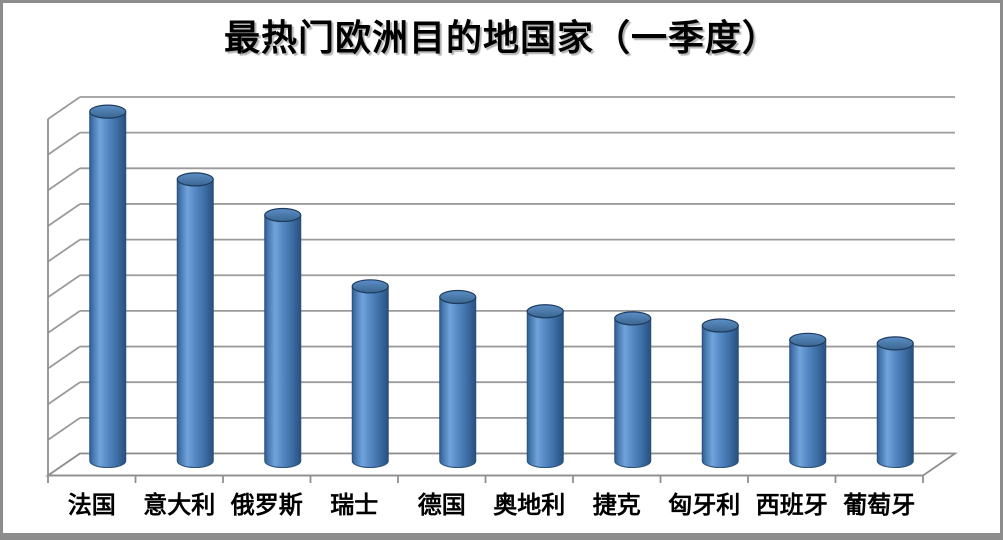  What do you see at coordinates (92, 505) in the screenshot?
I see `category-label: 法国` at bounding box center [92, 505].